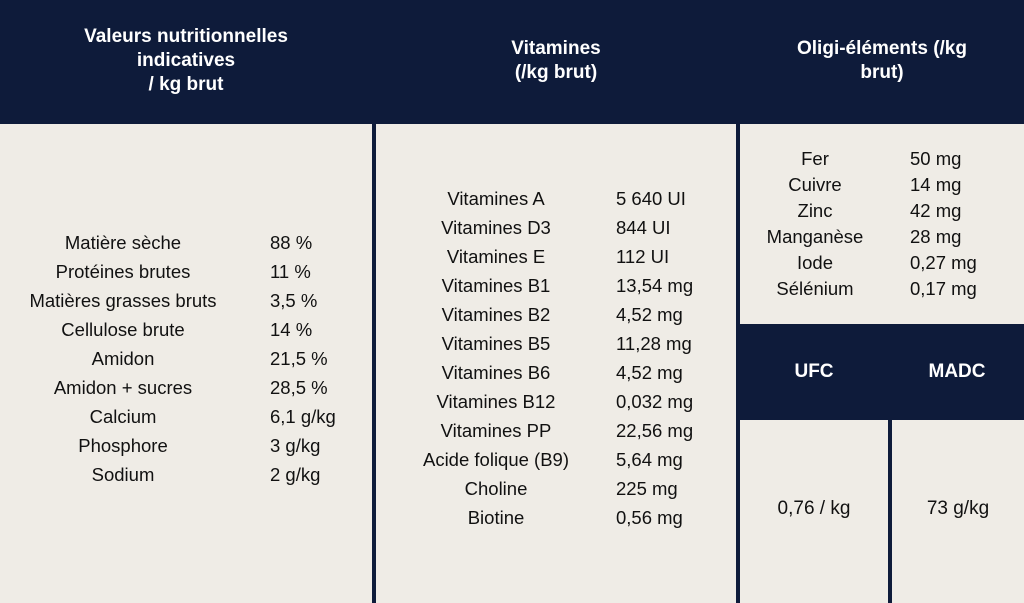  Describe the element at coordinates (123, 416) in the screenshot. I see `nutrition-name: Calcium` at that location.